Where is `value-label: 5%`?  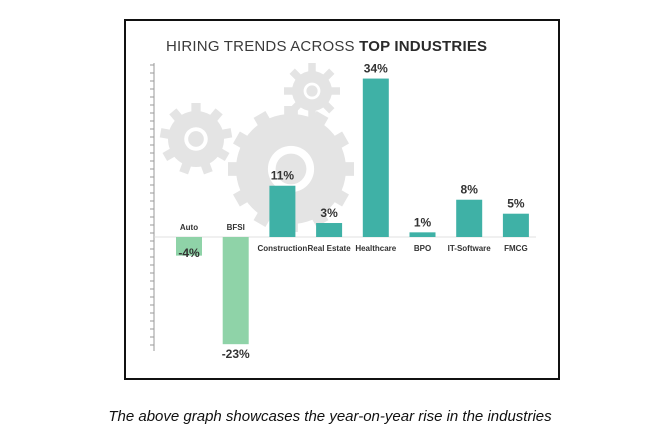 value-label: 5% is located at coordinates (516, 204).